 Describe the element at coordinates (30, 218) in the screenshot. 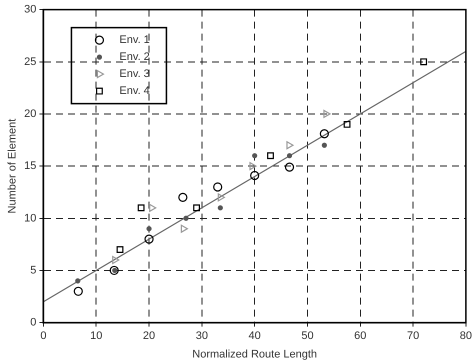

I see `y-tick-label: 10` at that location.